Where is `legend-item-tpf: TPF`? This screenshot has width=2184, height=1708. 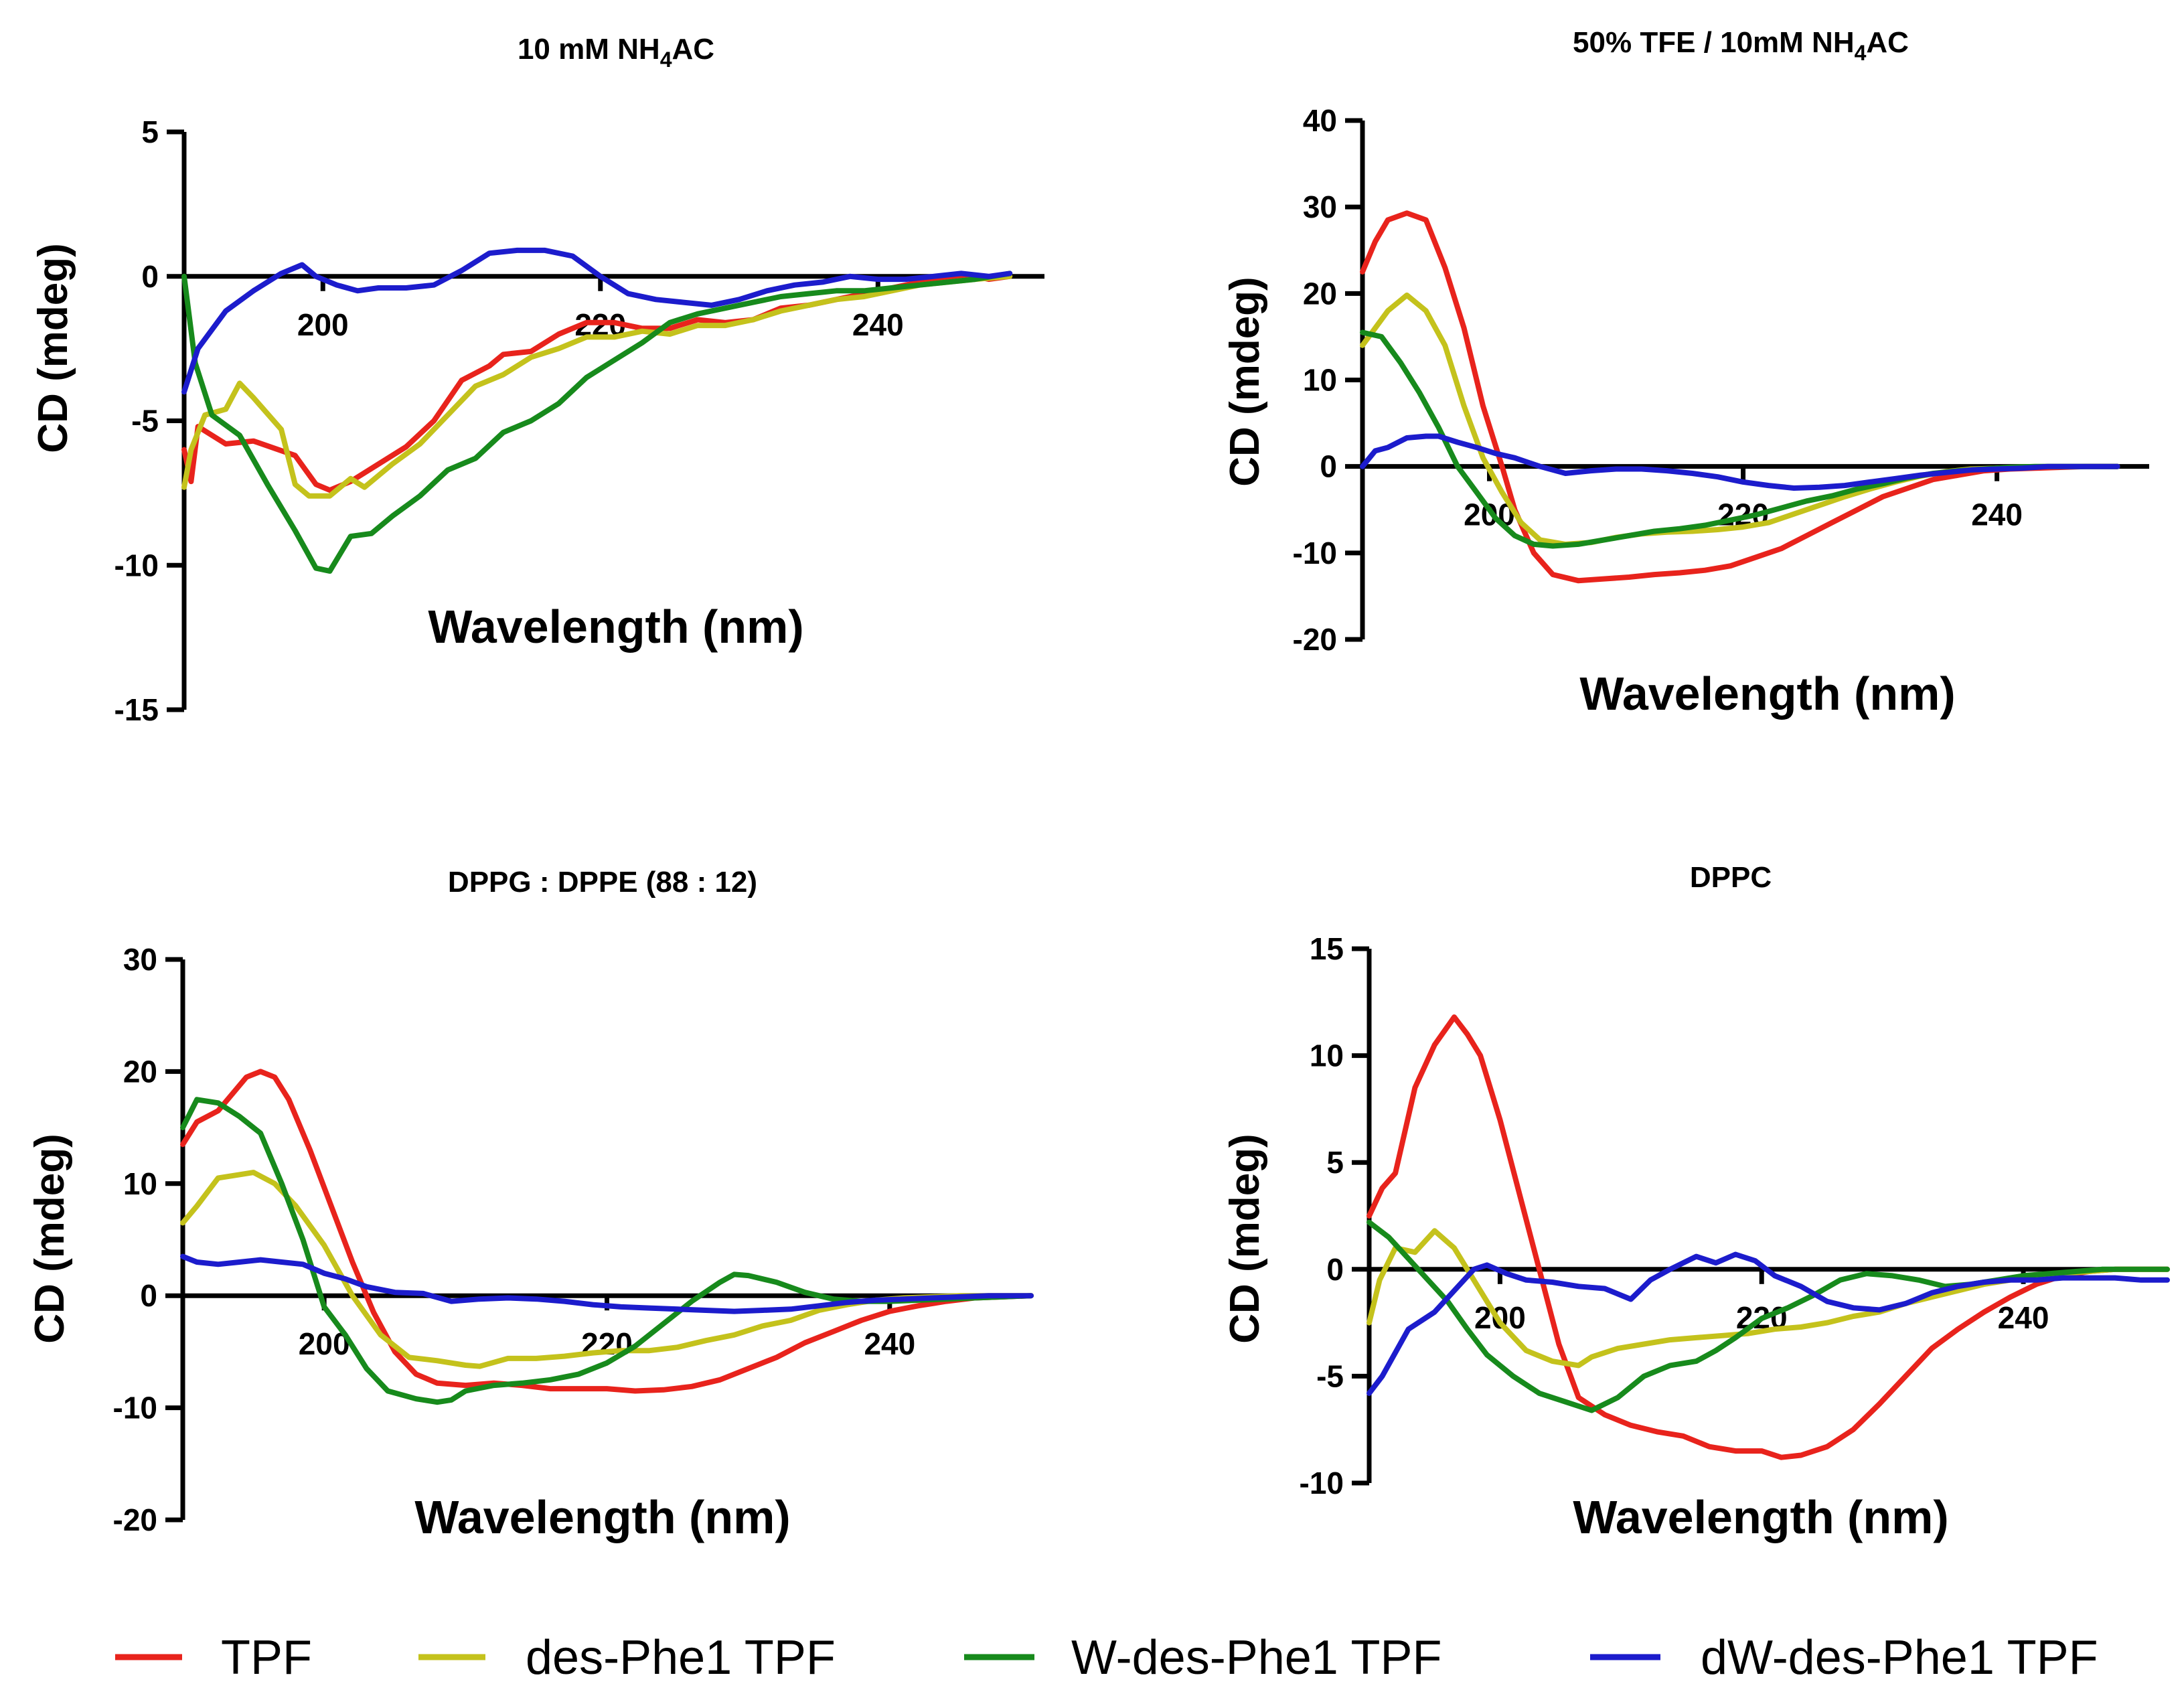
legend-item-tpf: TPF is located at coordinates (213, 1658).